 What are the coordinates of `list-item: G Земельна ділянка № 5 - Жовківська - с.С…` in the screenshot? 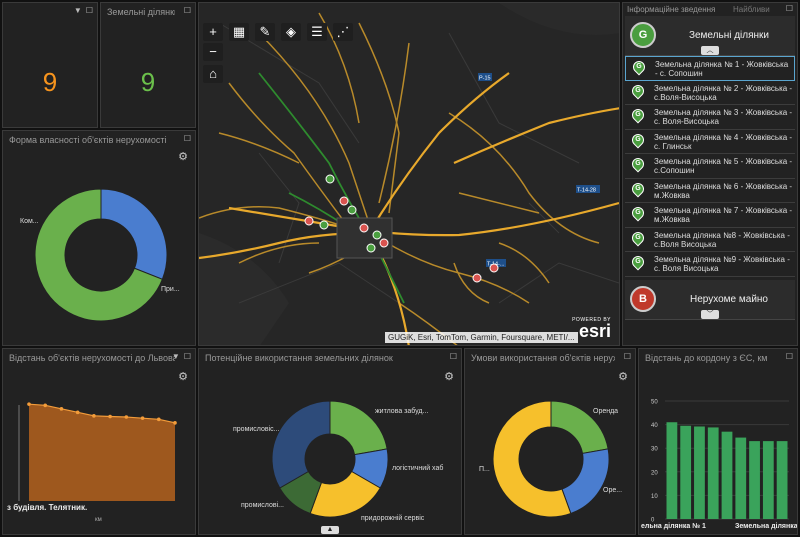 It's located at (710, 166).